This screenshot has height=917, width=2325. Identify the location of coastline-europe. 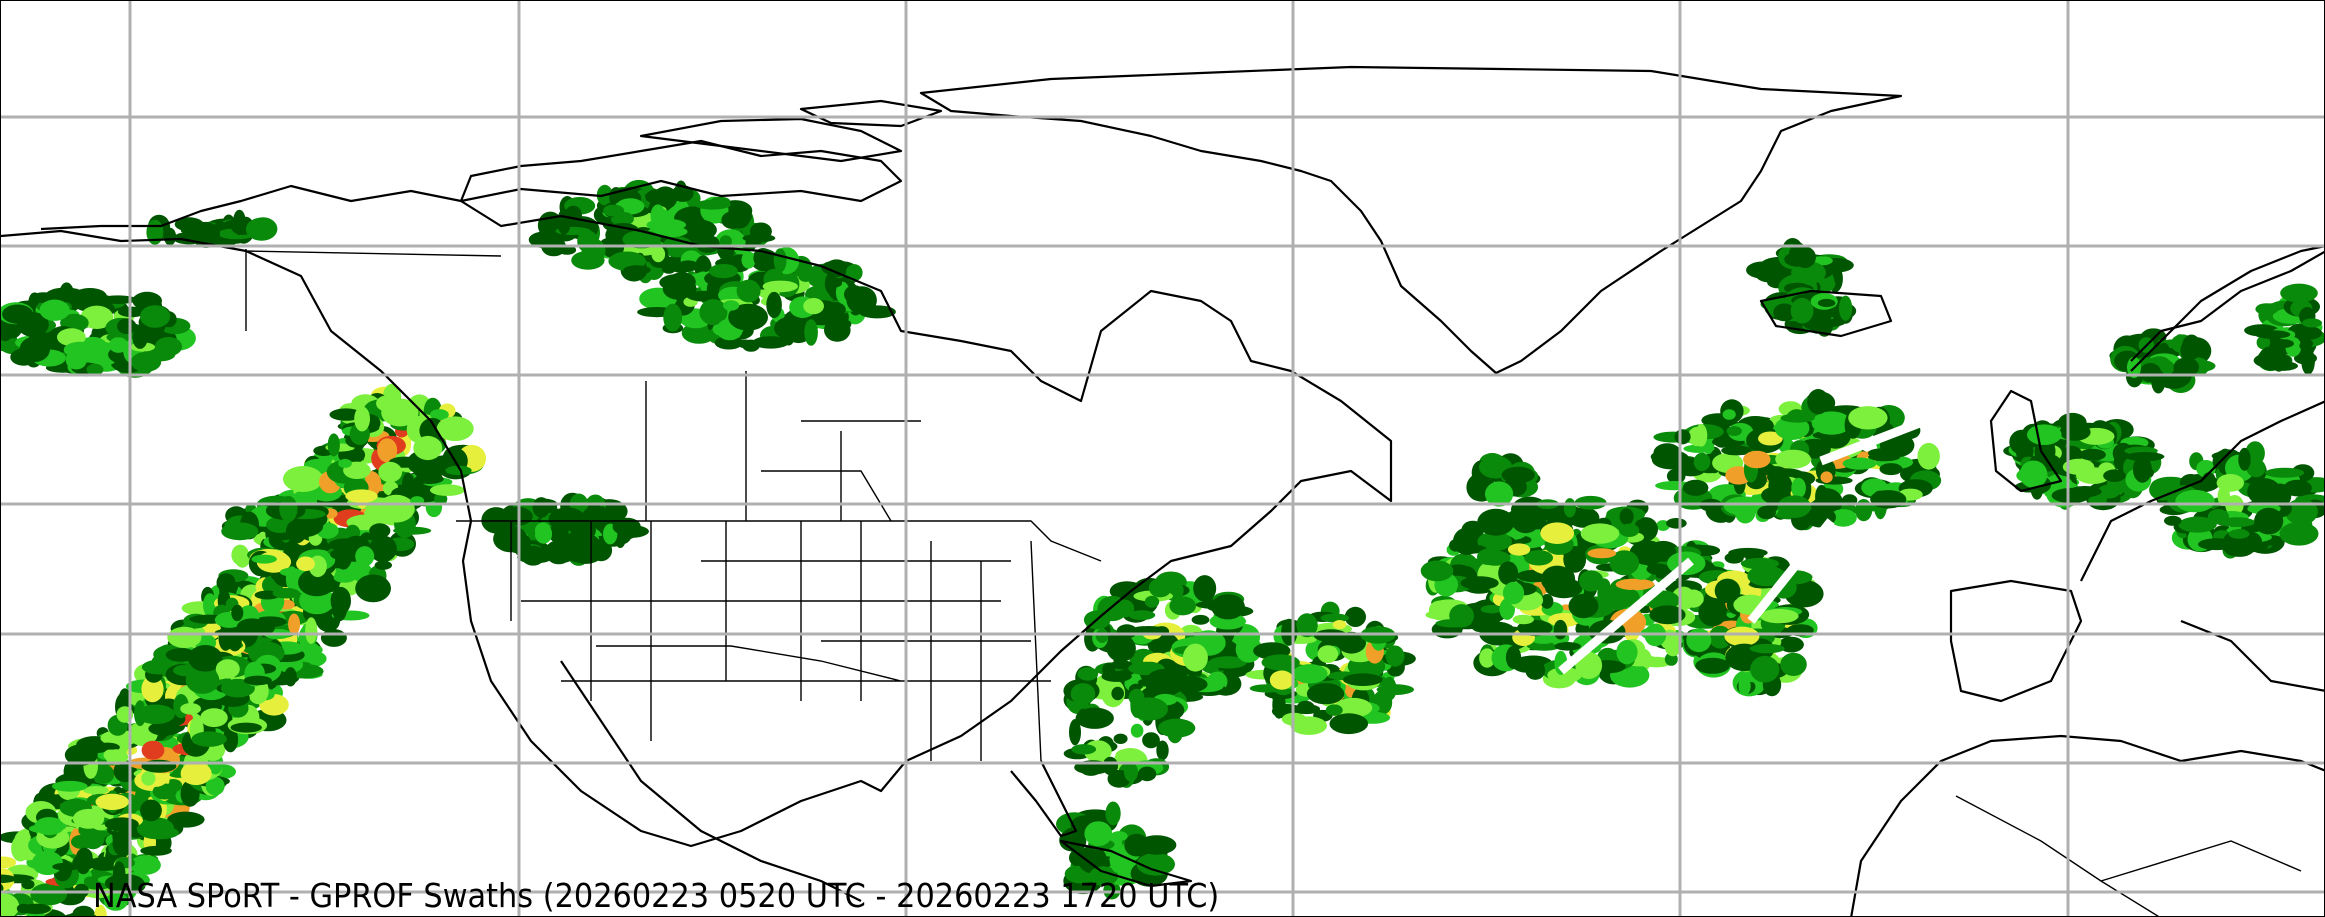
(2202, 471).